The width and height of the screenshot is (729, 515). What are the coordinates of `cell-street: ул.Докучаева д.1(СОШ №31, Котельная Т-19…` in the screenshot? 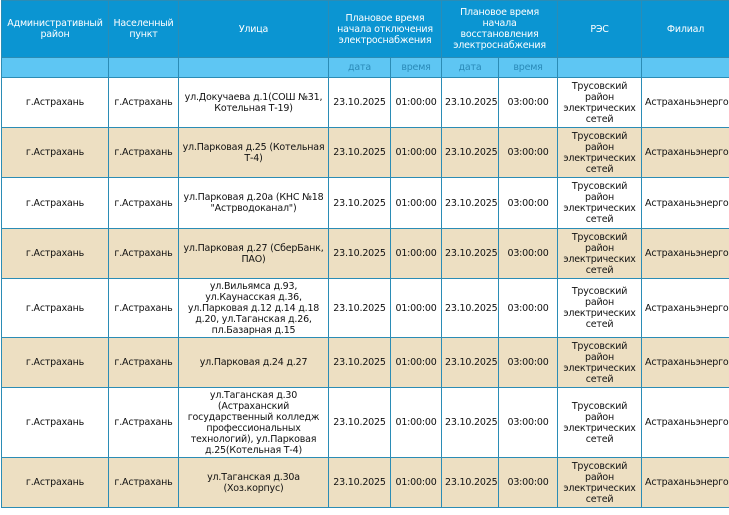 It's located at (253, 102).